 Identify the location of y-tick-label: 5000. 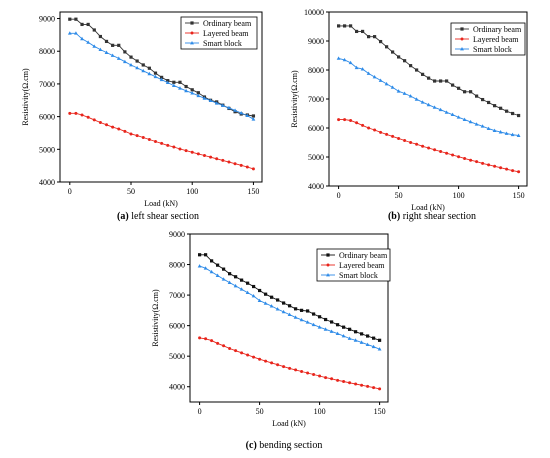
(177, 356).